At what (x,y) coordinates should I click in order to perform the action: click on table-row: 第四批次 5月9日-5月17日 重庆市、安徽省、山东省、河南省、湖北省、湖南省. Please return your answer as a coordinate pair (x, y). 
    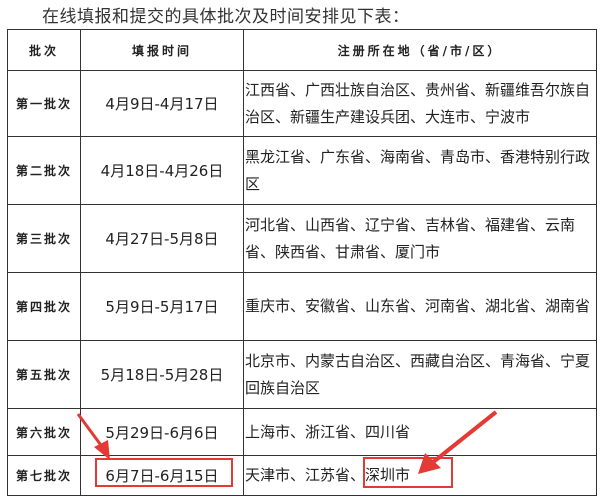
    Looking at the image, I should click on (302, 306).